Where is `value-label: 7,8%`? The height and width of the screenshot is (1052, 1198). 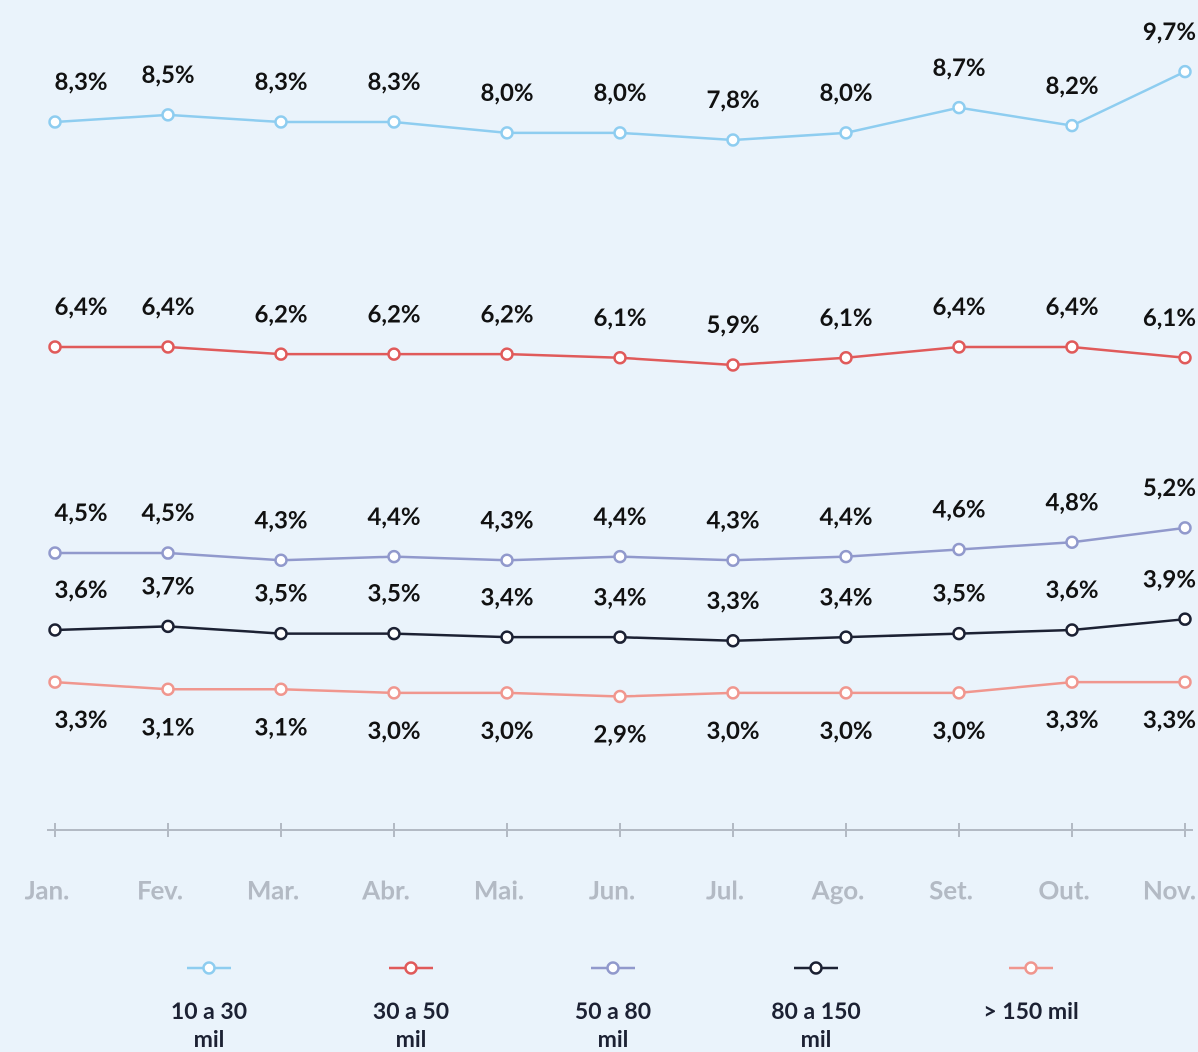
value-label: 7,8% is located at coordinates (732, 99).